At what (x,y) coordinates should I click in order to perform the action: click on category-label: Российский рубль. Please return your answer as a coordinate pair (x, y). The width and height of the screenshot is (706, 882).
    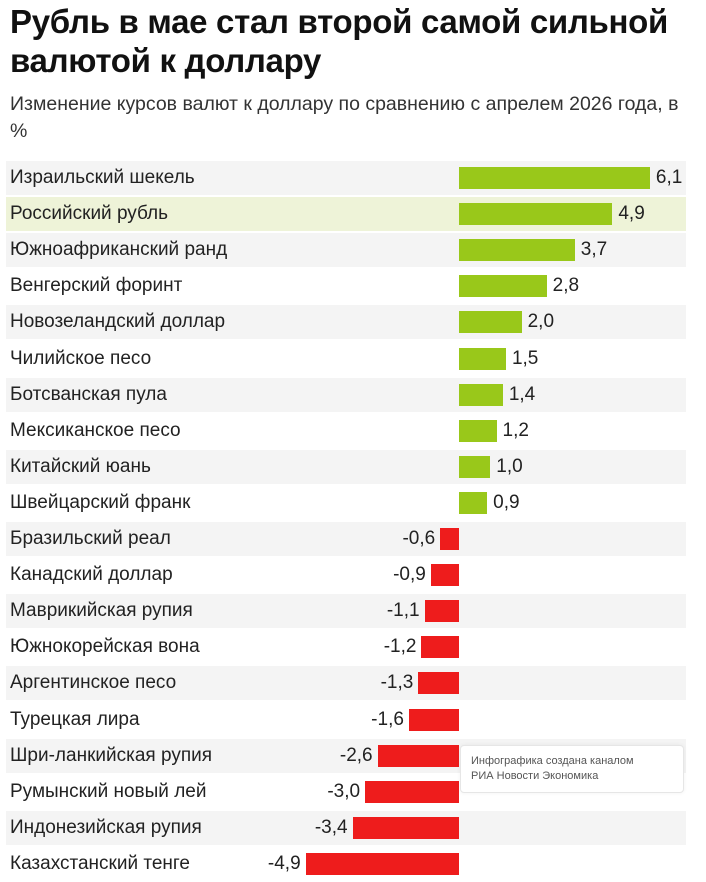
    Looking at the image, I should click on (89, 214).